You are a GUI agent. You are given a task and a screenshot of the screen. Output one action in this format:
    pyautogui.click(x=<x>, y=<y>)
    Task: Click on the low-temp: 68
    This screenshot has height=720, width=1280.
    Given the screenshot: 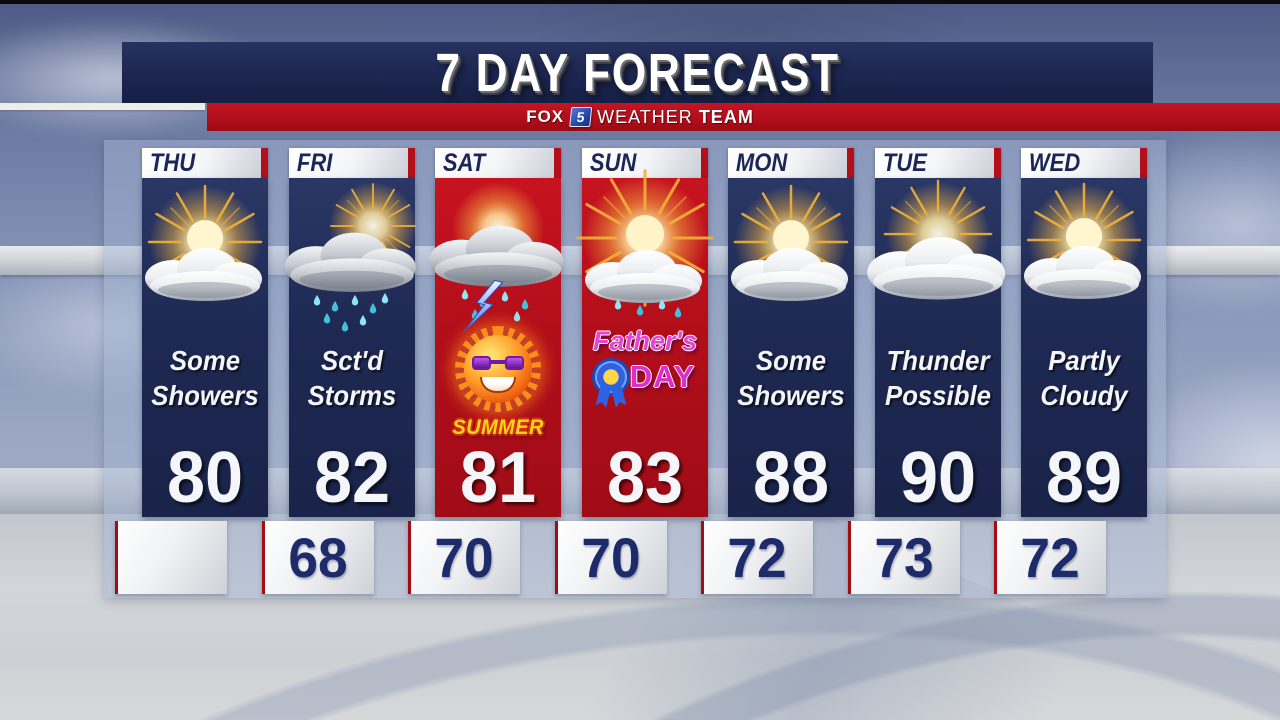 What is the action you would take?
    pyautogui.click(x=318, y=557)
    